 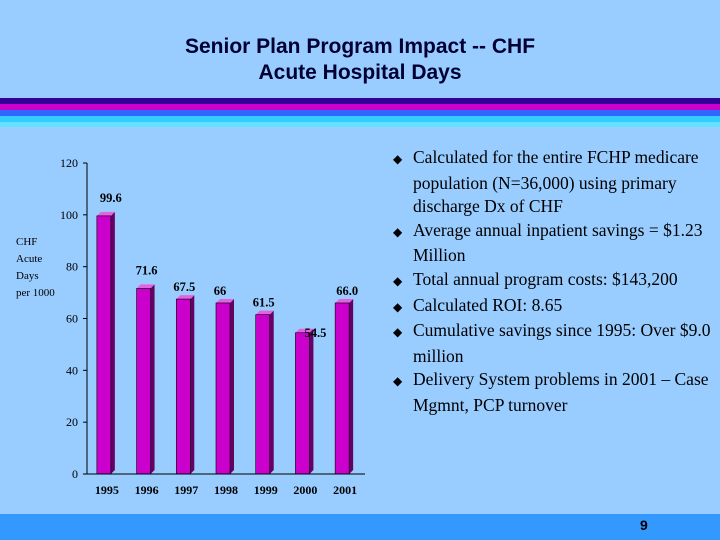 What do you see at coordinates (147, 490) in the screenshot?
I see `x-tick-label: 1996` at bounding box center [147, 490].